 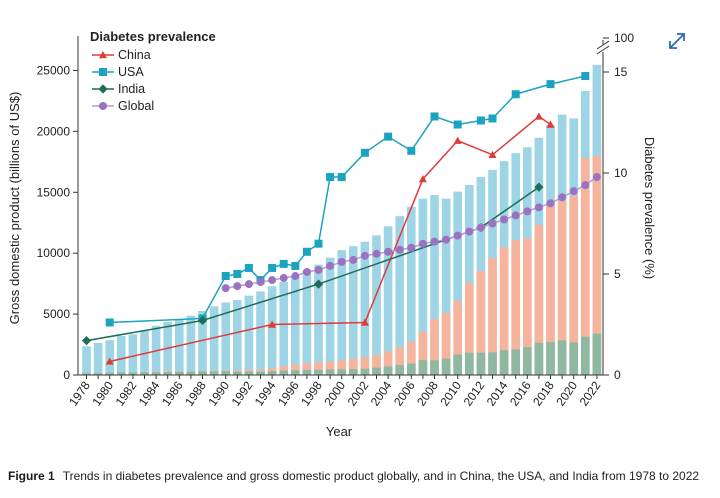 I want to click on legend-swatch-marker, so click(x=103, y=72).